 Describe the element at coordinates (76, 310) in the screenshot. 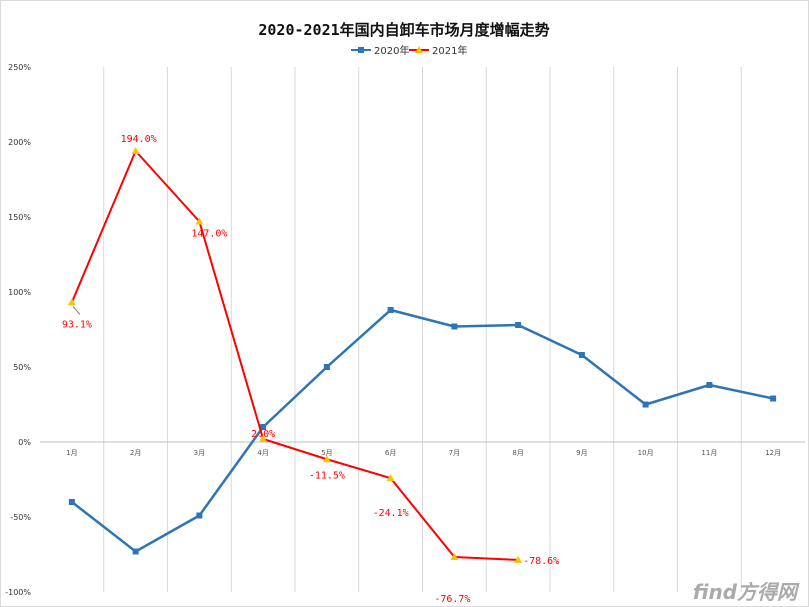

I see `label-leader-line` at that location.